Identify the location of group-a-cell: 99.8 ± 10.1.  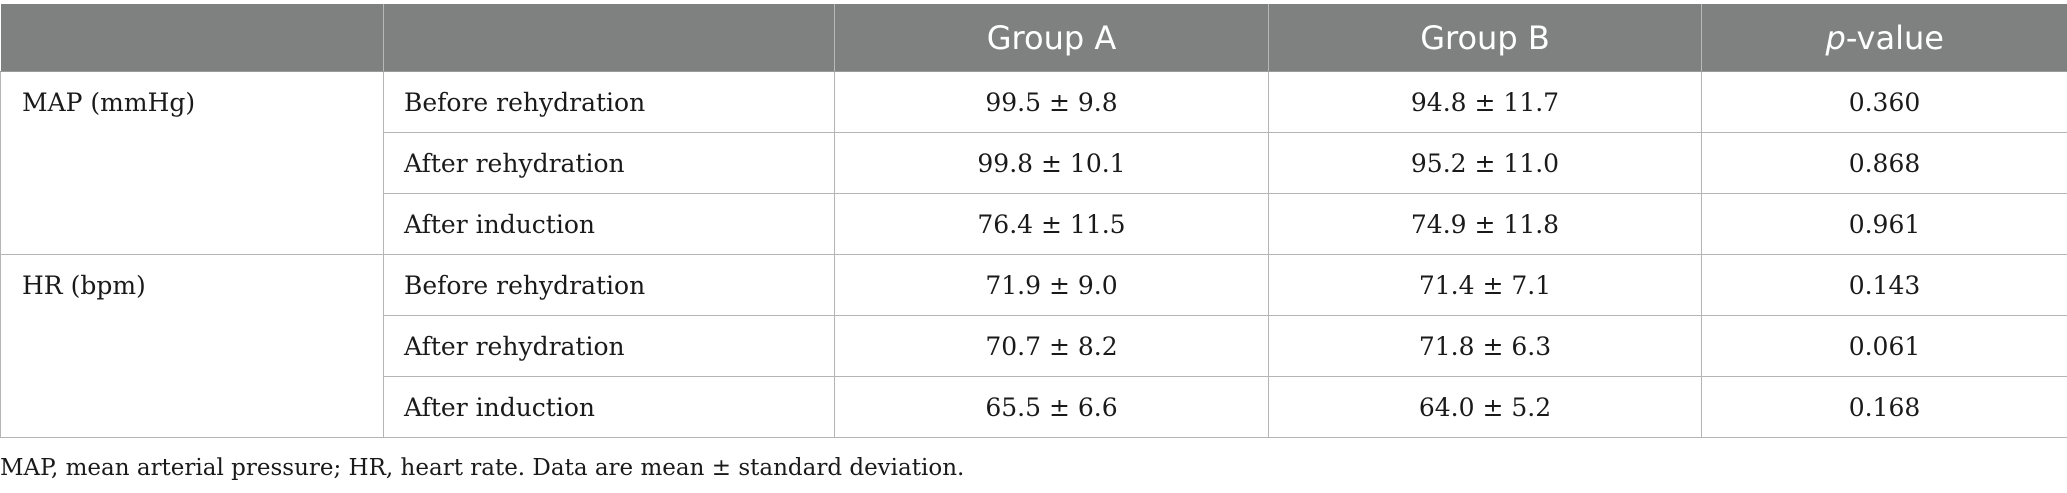
(1051, 163).